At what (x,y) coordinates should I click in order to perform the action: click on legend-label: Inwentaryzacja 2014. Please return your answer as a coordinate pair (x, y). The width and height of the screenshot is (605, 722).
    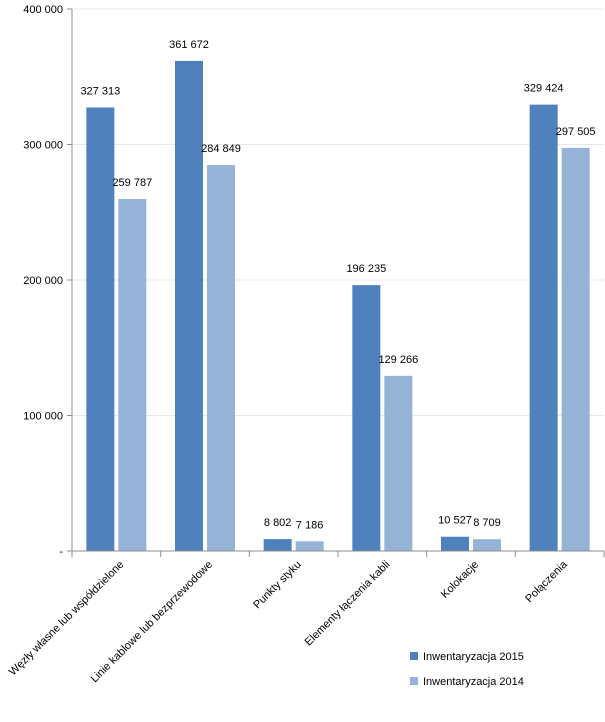
    Looking at the image, I should click on (473, 682).